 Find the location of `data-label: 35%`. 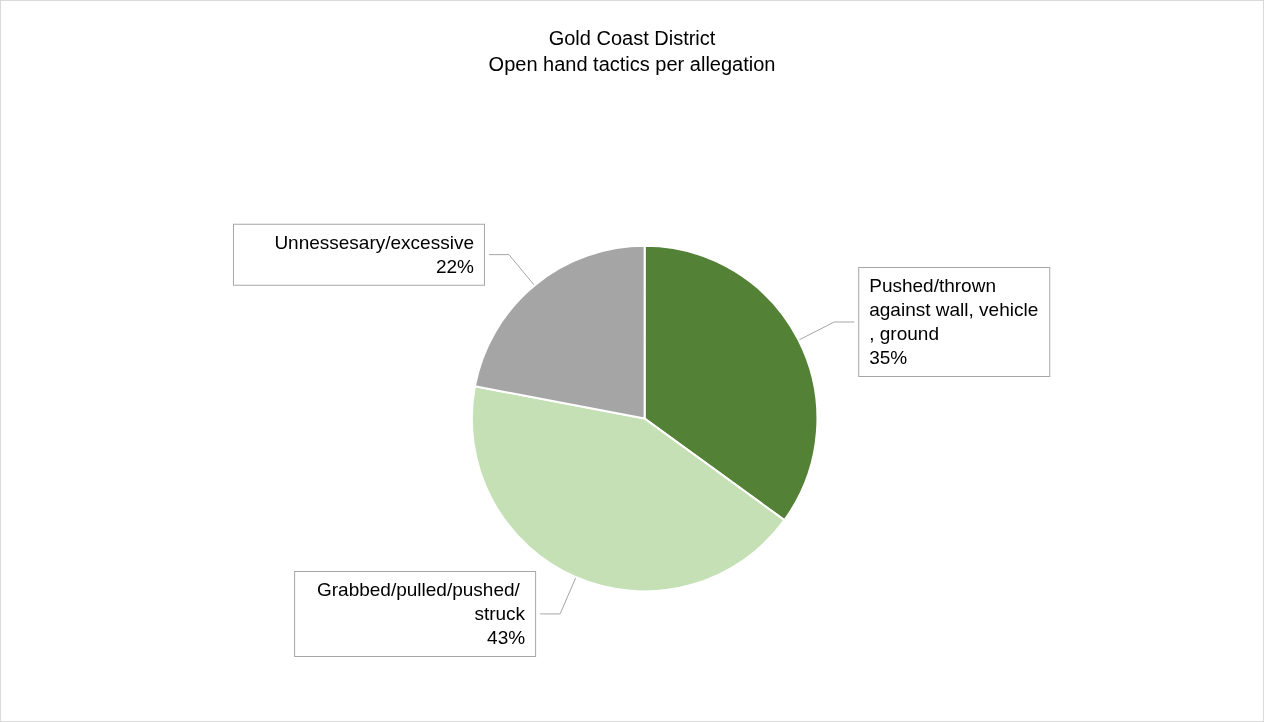

data-label: 35% is located at coordinates (888, 358).